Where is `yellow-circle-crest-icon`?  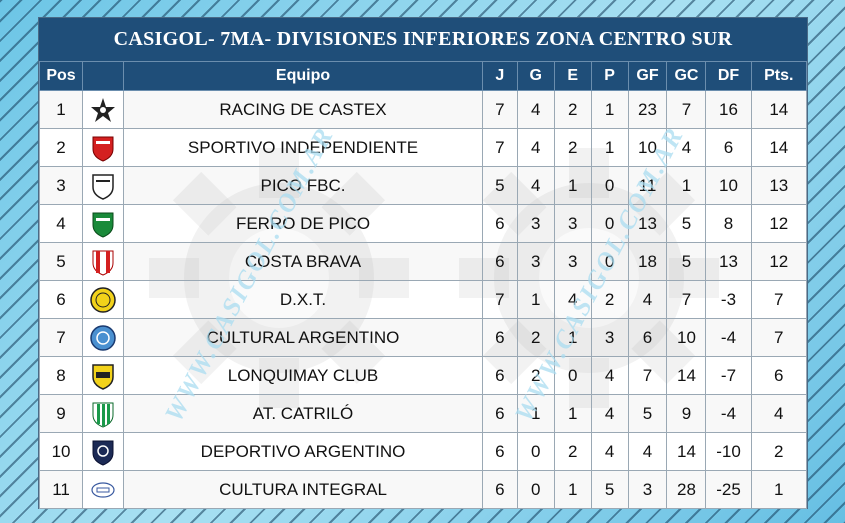
yellow-circle-crest-icon is located at coordinates (103, 299).